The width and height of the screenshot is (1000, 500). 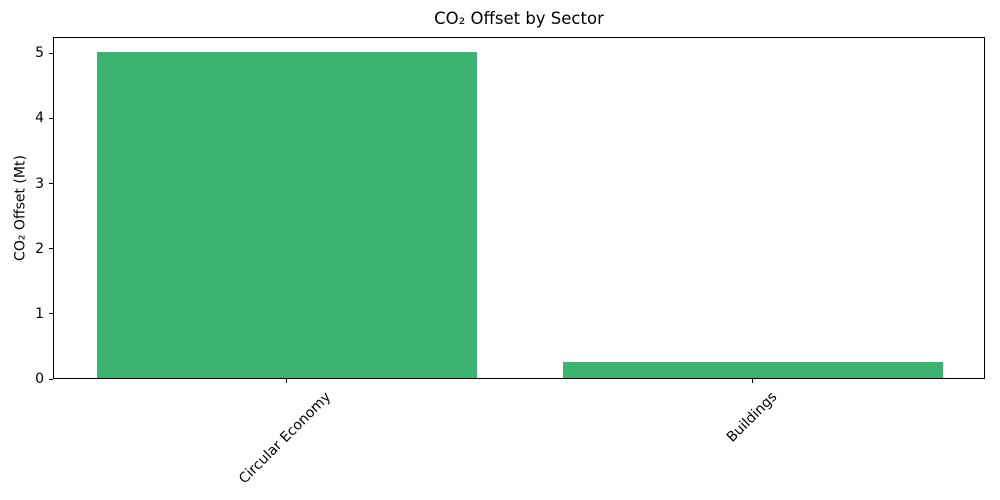 I want to click on x-tick-label: Buildings, so click(x=752, y=417).